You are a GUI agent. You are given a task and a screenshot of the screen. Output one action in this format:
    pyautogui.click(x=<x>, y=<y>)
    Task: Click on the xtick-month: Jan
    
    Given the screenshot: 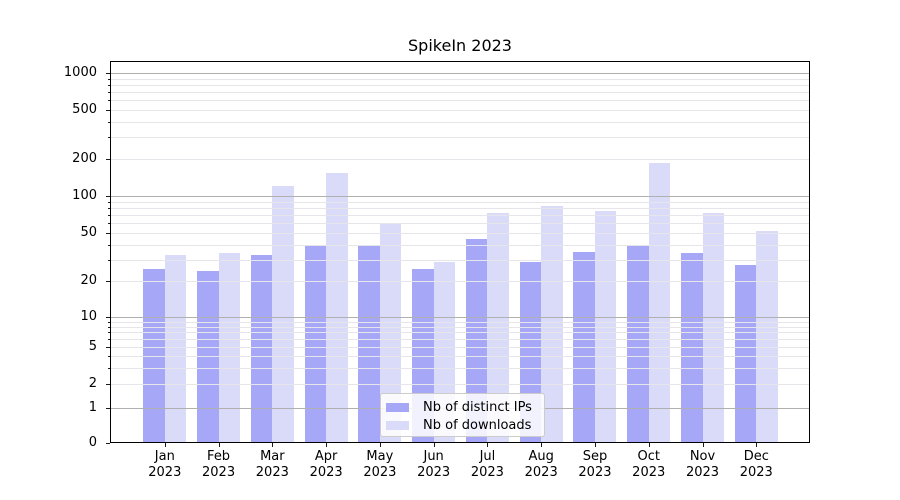 What is the action you would take?
    pyautogui.click(x=164, y=456)
    